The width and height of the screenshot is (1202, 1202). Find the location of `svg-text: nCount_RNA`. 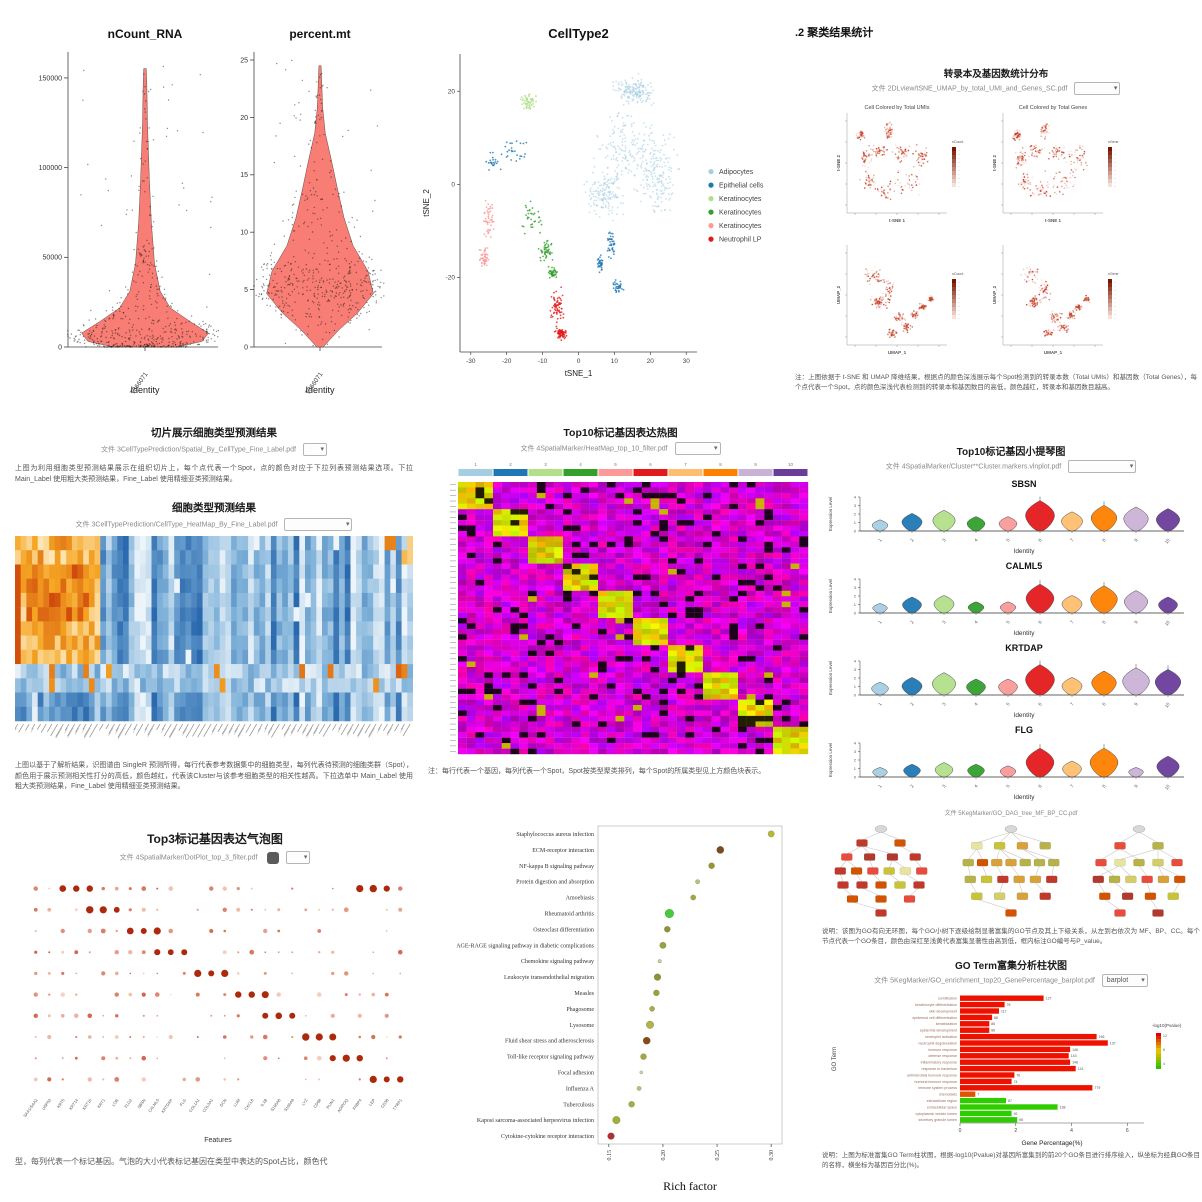

svg-text: nCount_RNA is located at coordinates (145, 34).